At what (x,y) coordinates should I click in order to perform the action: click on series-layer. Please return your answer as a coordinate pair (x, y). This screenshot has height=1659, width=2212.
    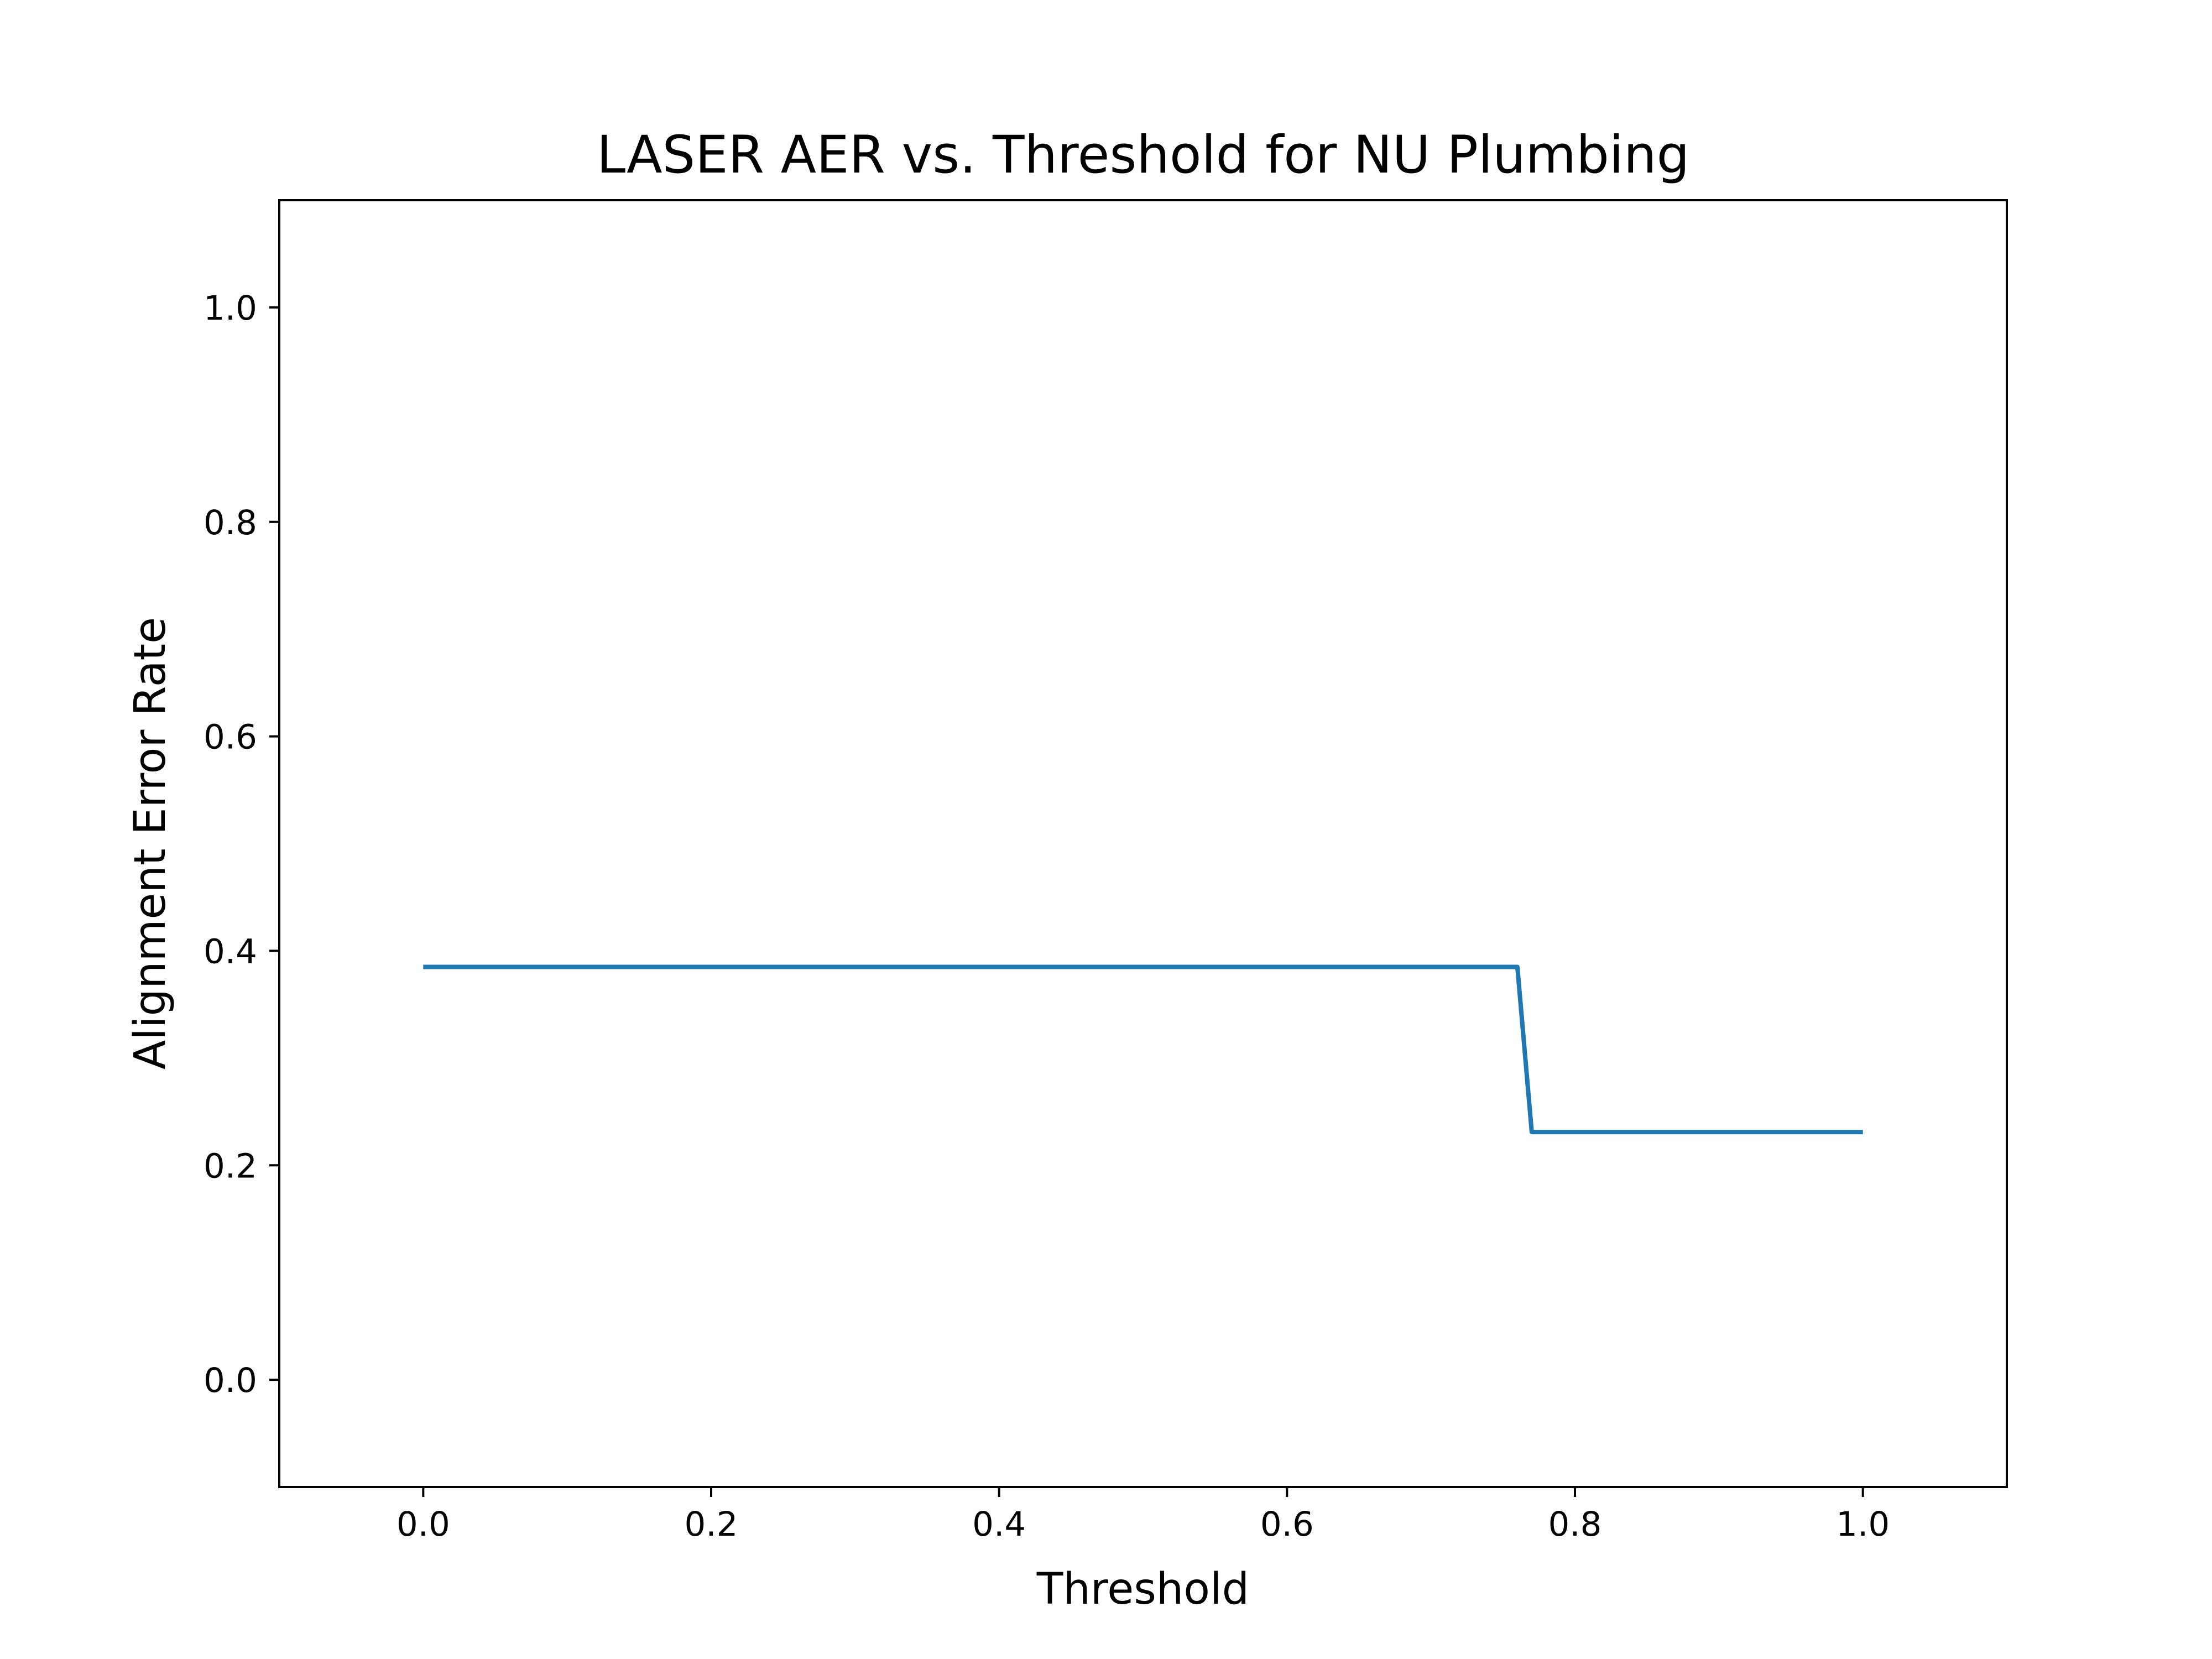
    Looking at the image, I should click on (1143, 1050).